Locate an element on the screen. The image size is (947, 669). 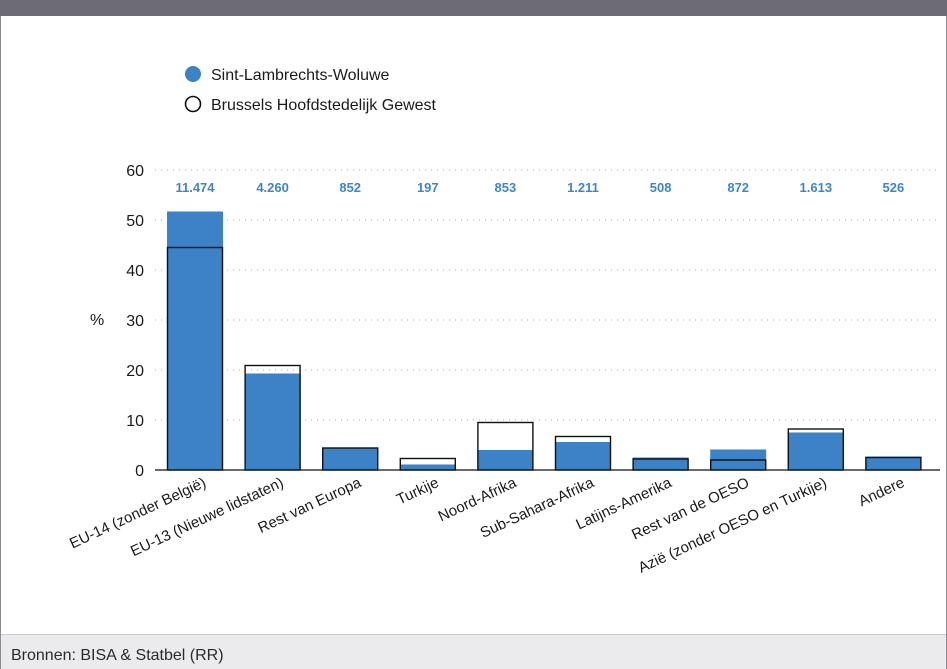
data-label-9: 526 is located at coordinates (894, 187).